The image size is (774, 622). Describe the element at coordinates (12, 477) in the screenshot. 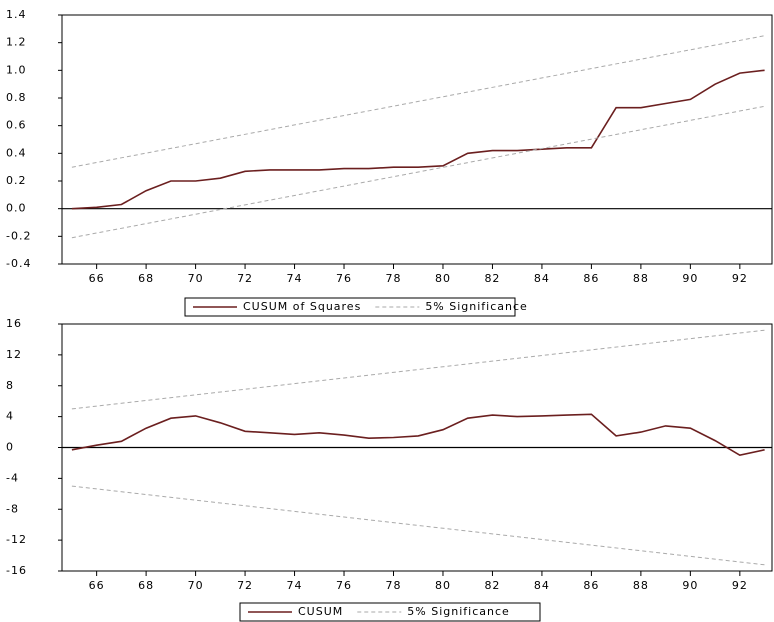

I see `y-tick-label: -4` at that location.